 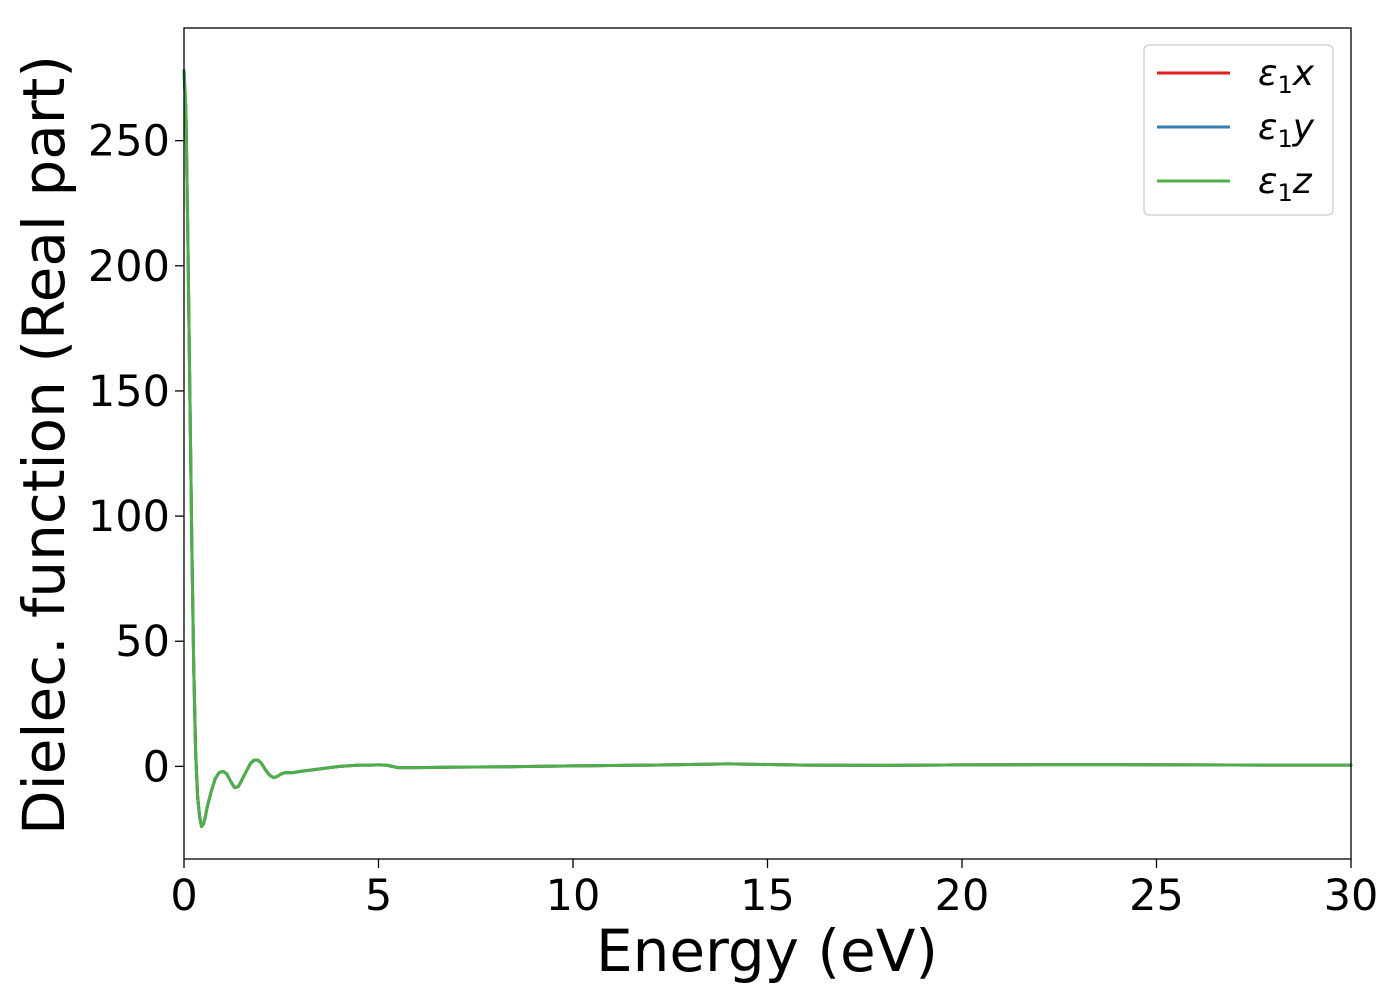 What do you see at coordinates (129, 517) in the screenshot?
I see `y-tick-label: 100` at bounding box center [129, 517].